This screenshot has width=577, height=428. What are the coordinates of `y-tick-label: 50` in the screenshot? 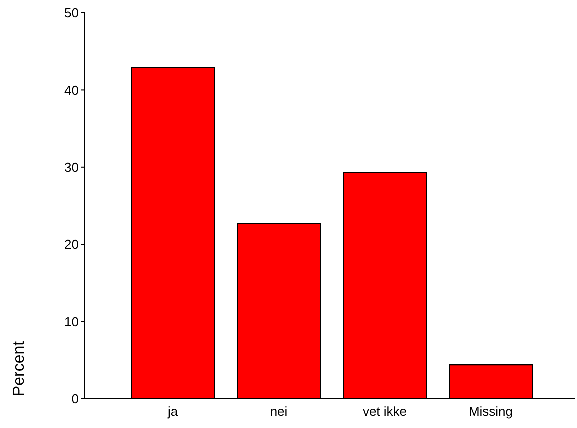 It's located at (71, 13).